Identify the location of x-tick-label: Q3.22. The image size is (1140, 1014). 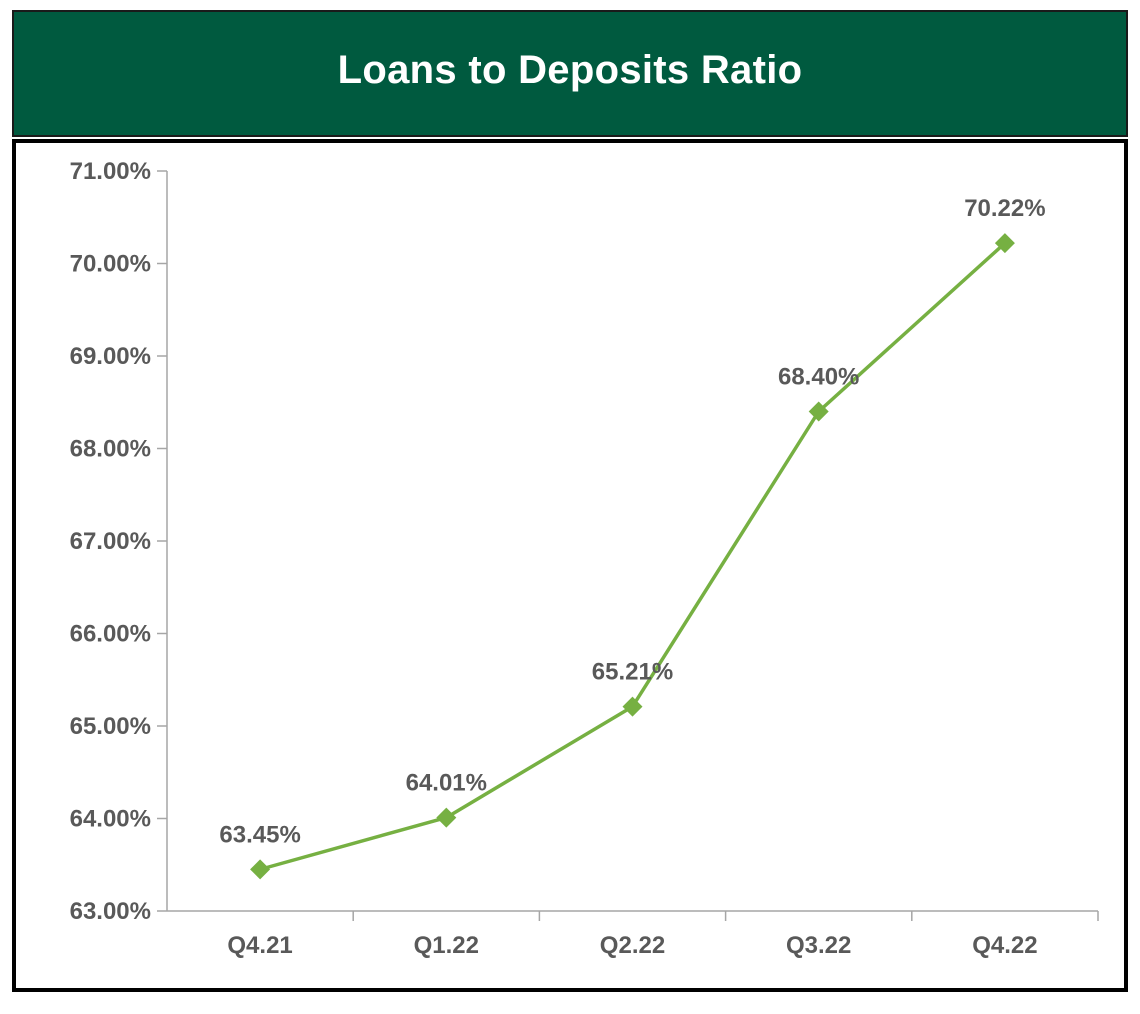
(818, 945).